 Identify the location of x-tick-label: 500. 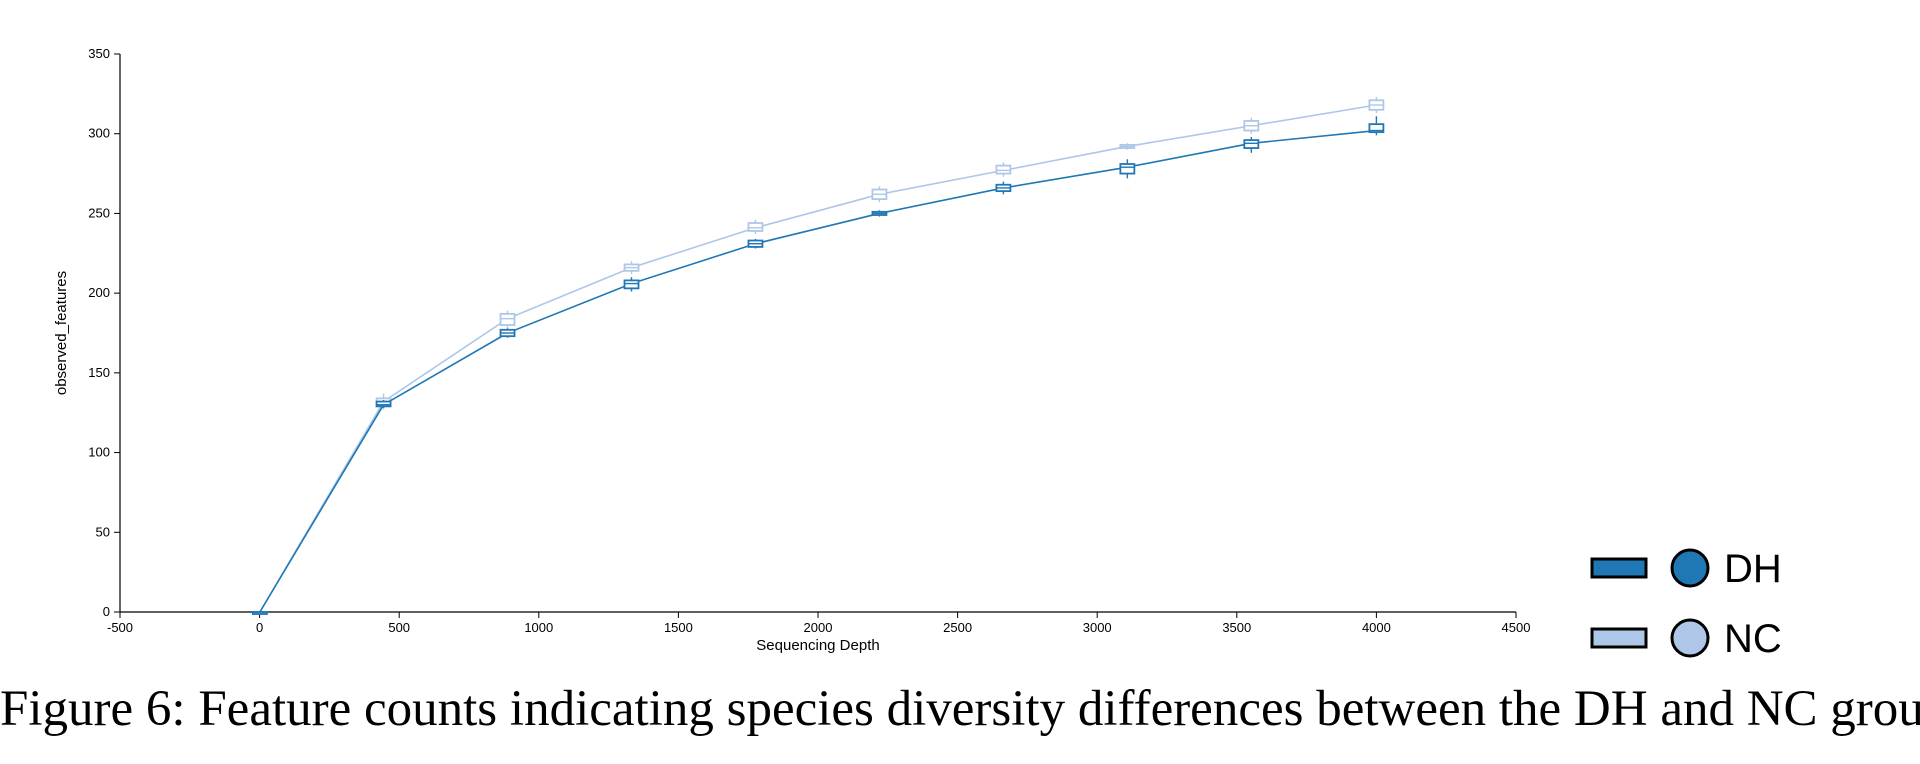
(399, 627).